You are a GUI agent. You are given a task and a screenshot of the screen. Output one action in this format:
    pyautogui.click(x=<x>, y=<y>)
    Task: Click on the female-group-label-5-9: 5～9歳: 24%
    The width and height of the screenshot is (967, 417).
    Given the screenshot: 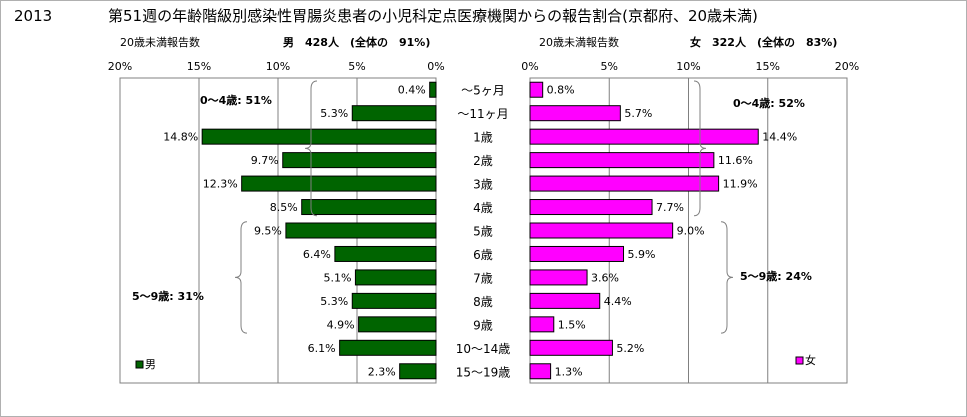 What is the action you would take?
    pyautogui.click(x=776, y=276)
    